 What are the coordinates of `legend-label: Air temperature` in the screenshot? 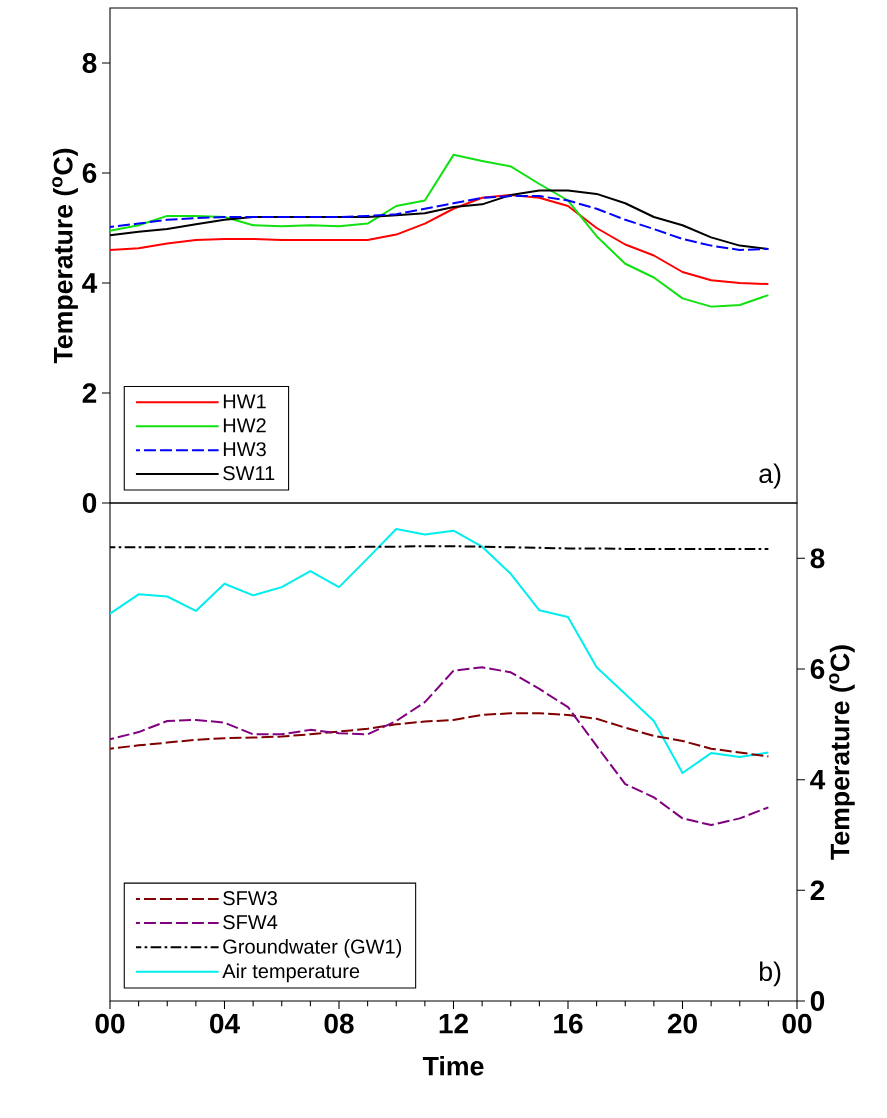 It's located at (291, 973).